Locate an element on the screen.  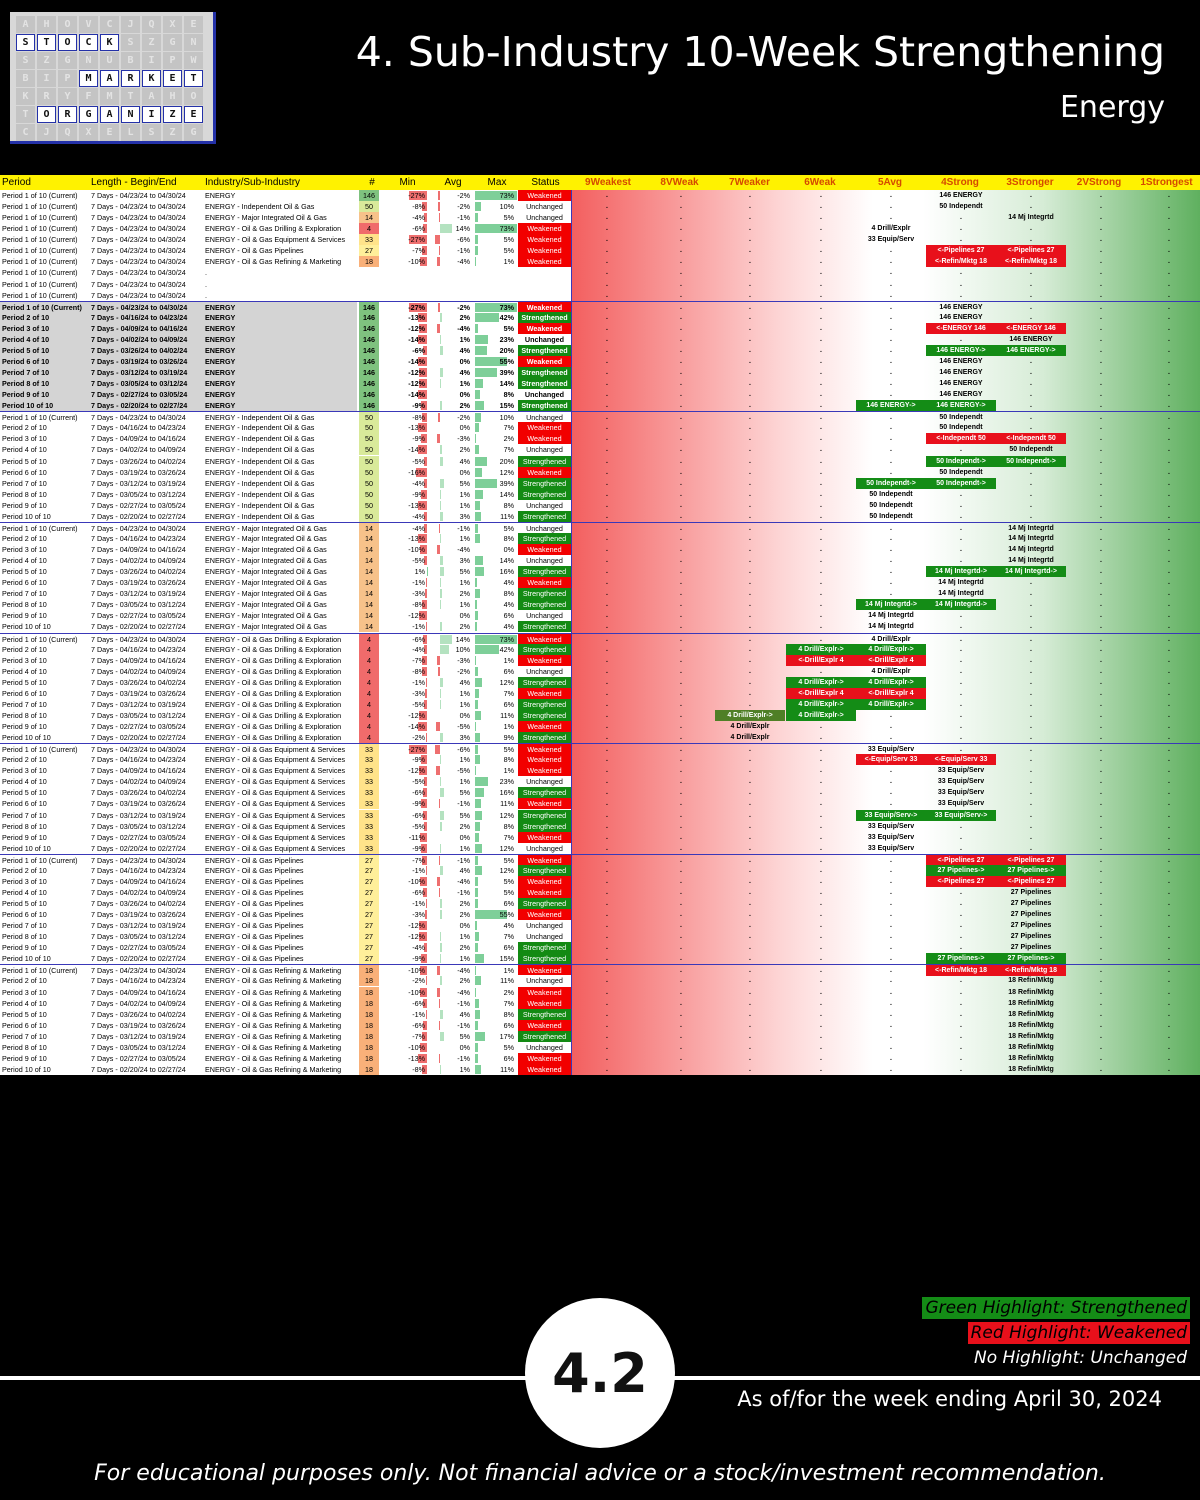
cell-period: Period 5 of 10 is located at coordinates (24, 572).